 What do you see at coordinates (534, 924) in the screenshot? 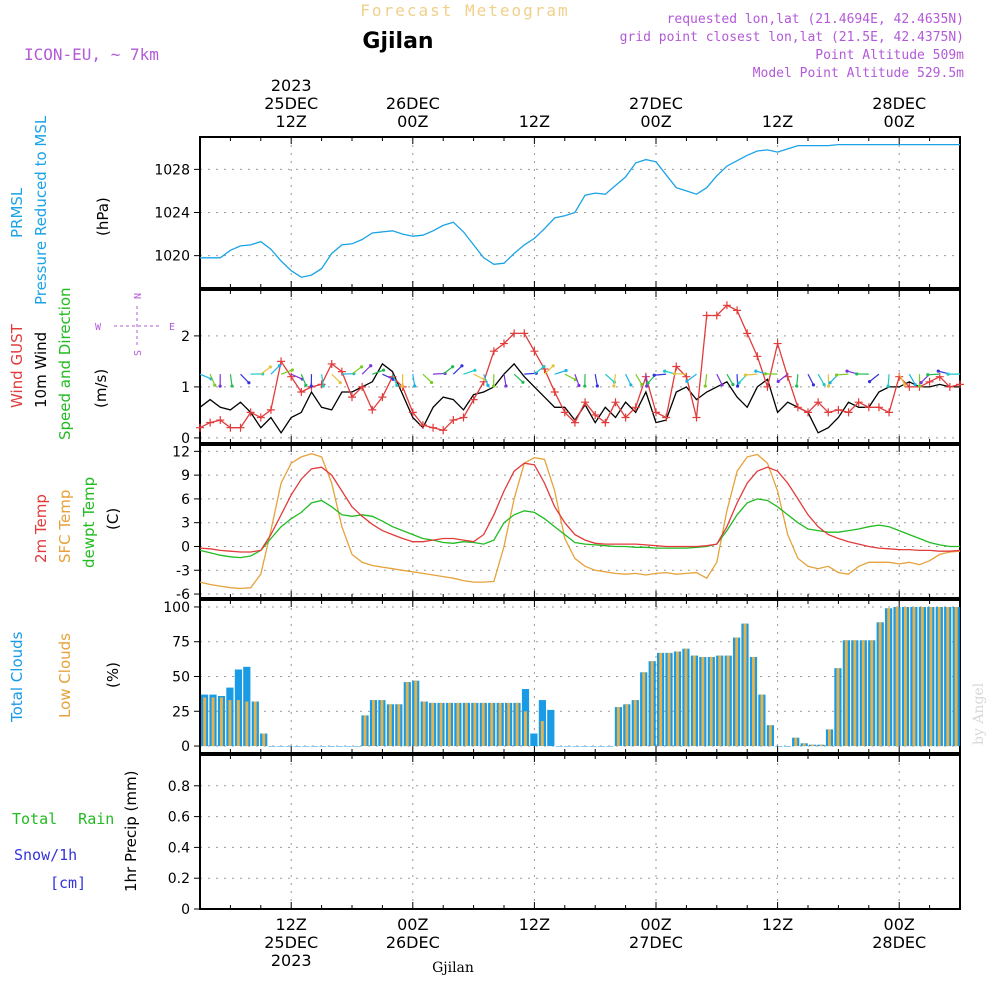
I see `bottom-tick-label: 12Z` at bounding box center [534, 924].